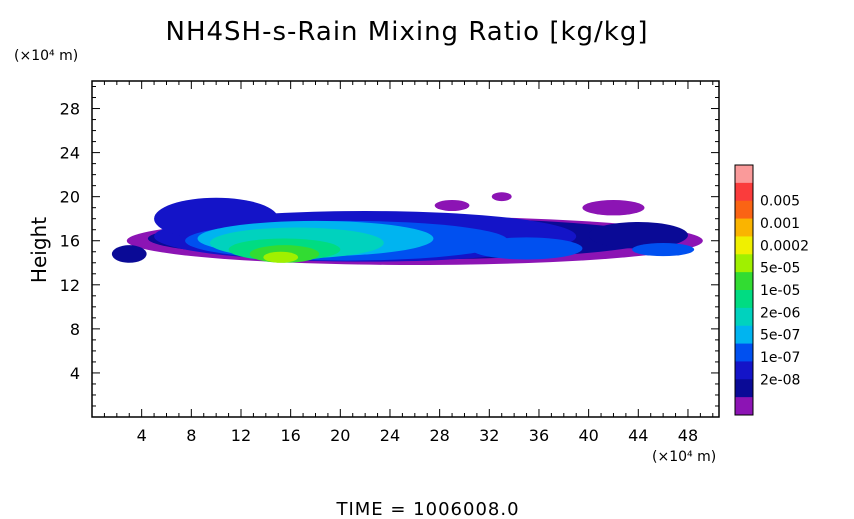  What do you see at coordinates (588, 435) in the screenshot?
I see `x-tick-label: 40` at bounding box center [588, 435].